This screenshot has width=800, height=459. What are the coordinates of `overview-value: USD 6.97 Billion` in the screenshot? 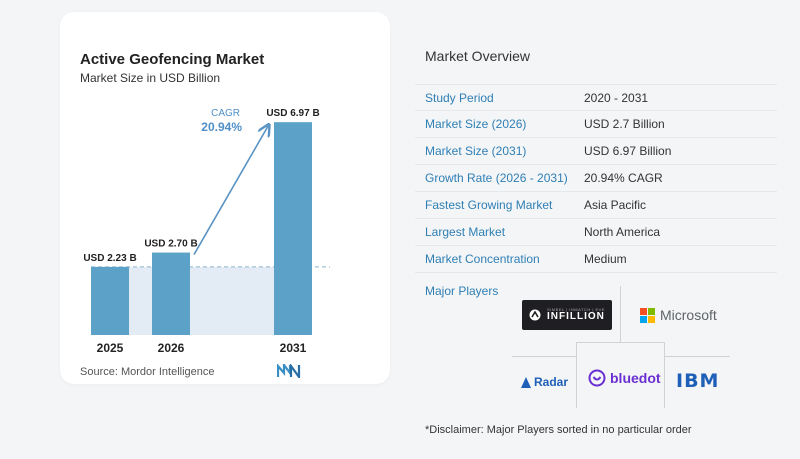 It's located at (628, 151).